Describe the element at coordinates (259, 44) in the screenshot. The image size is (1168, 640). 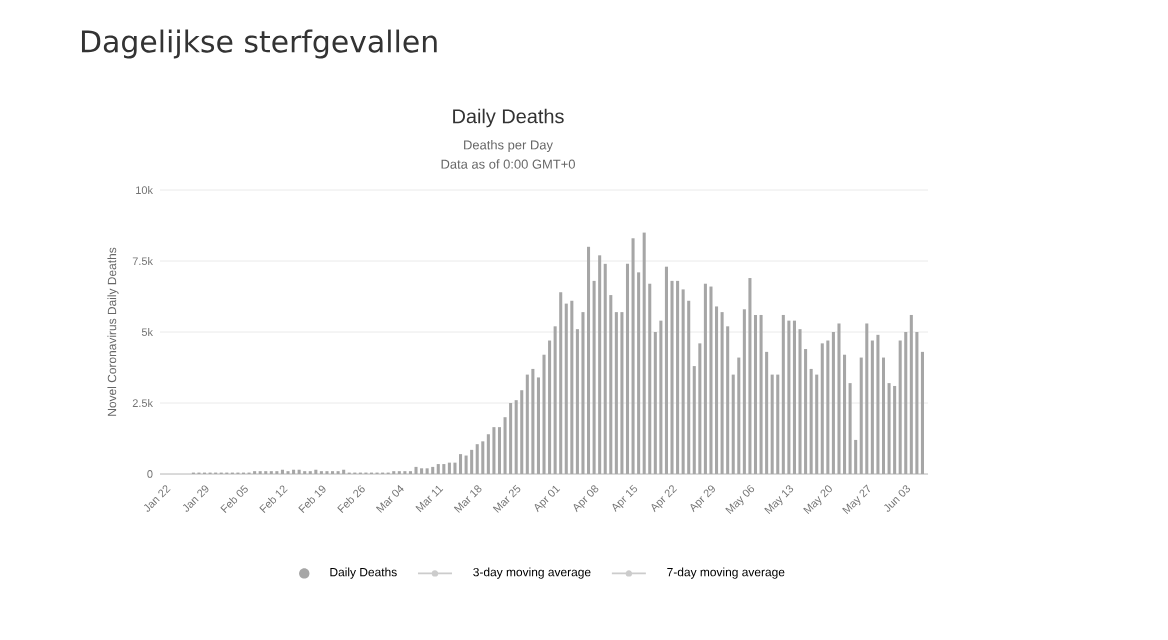
I see `text: Dagelijkse sterfgevallen` at that location.